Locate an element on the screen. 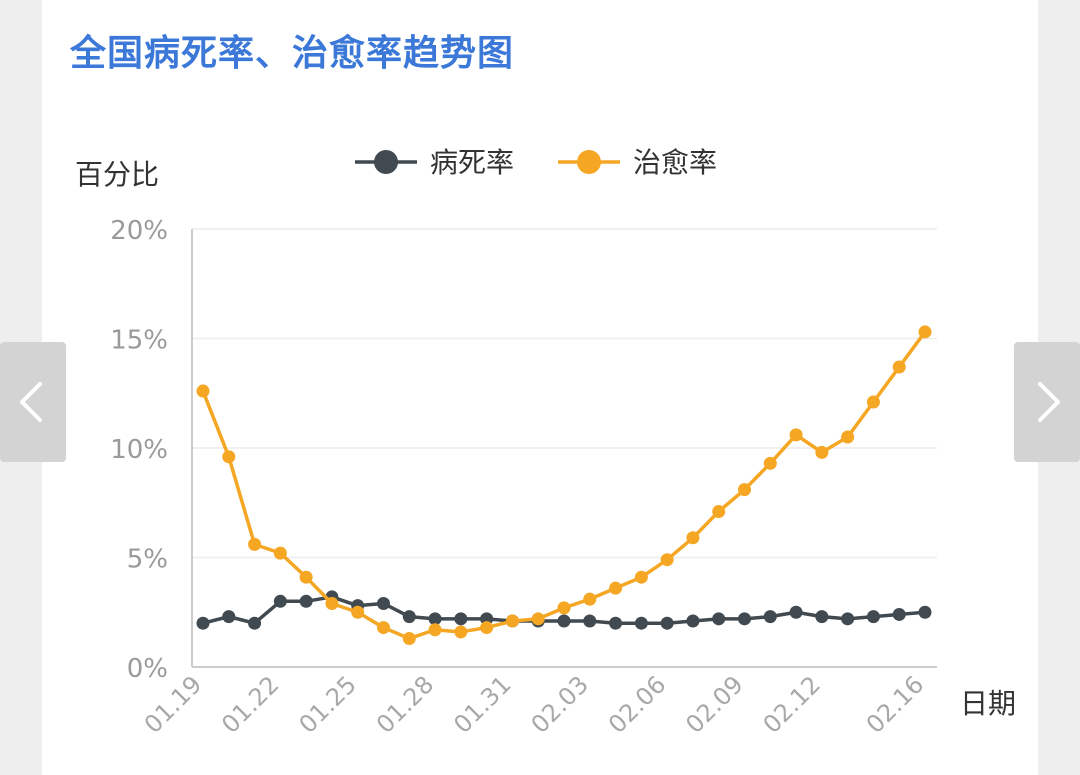  x-tick-label: 02.09 is located at coordinates (714, 704).